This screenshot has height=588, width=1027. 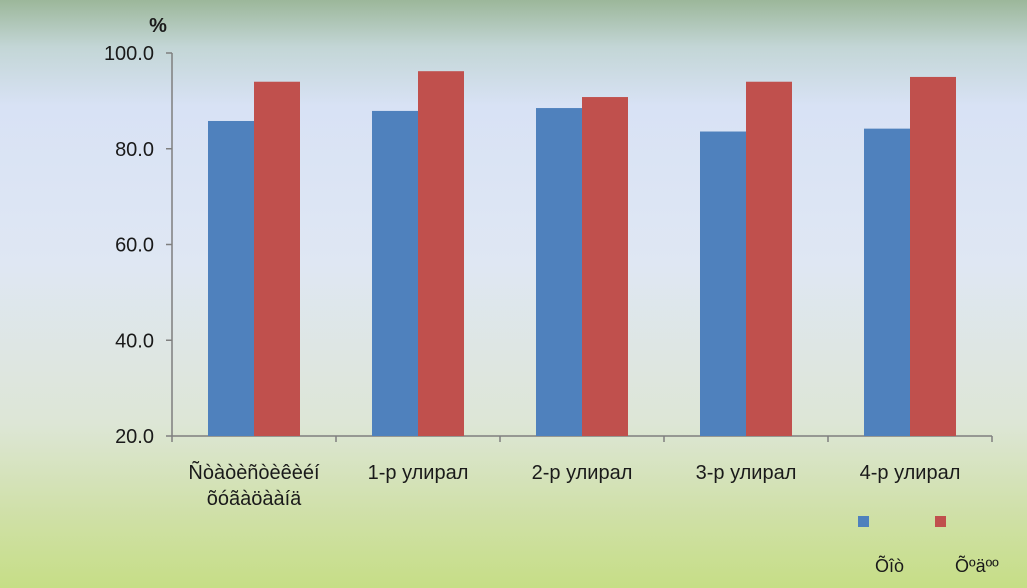 What do you see at coordinates (889, 565) in the screenshot?
I see `legend-label: Õîò` at bounding box center [889, 565].